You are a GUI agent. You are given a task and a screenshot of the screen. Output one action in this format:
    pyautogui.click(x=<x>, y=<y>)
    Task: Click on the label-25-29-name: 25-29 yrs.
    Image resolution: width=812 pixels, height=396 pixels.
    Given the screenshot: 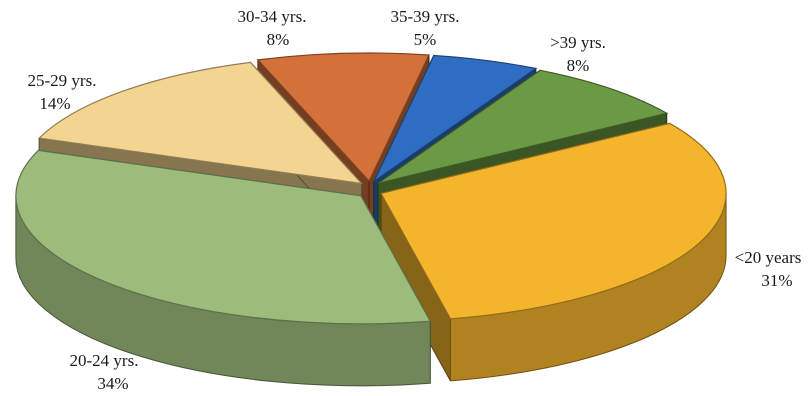 What is the action you would take?
    pyautogui.click(x=62, y=80)
    